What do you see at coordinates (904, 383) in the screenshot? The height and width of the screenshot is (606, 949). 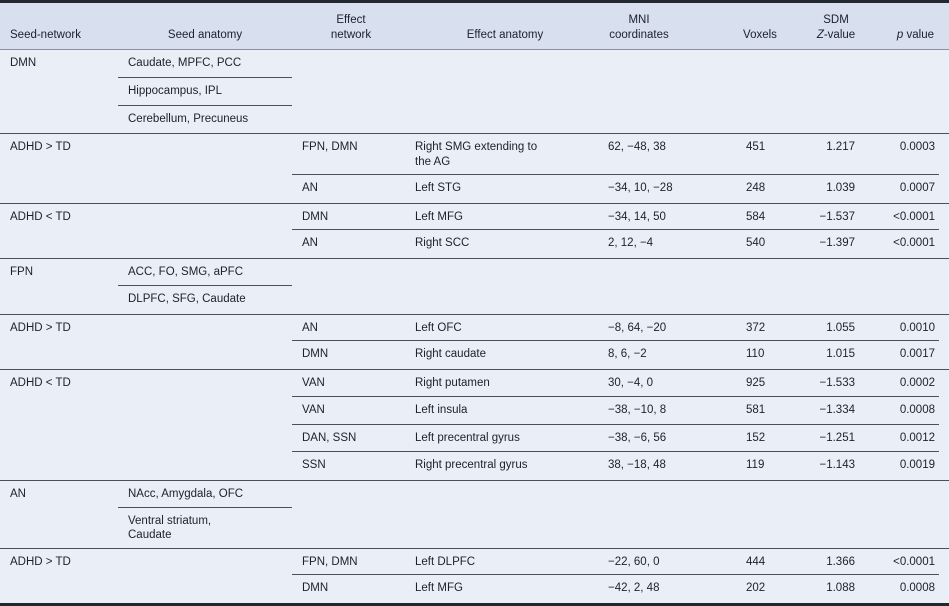 I see `cell-p-value: 0.0002` at bounding box center [904, 383].